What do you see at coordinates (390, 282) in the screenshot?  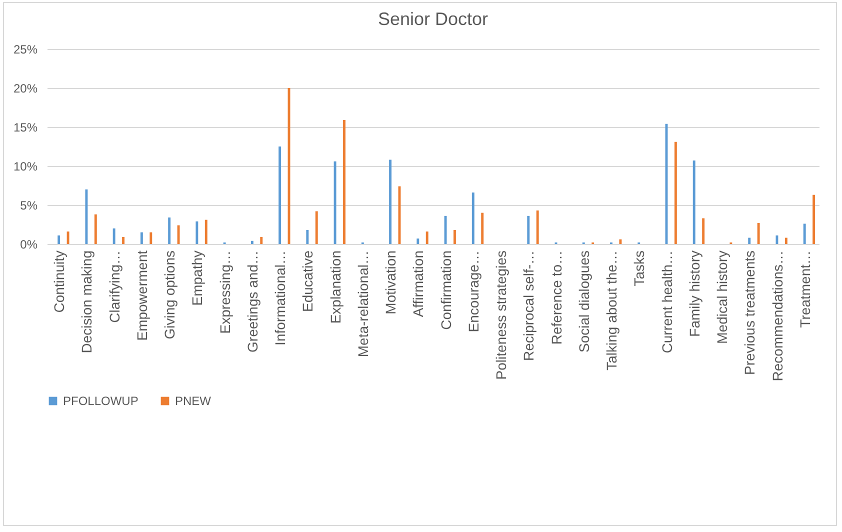 I see `x-tick-label: Motivation` at bounding box center [390, 282].